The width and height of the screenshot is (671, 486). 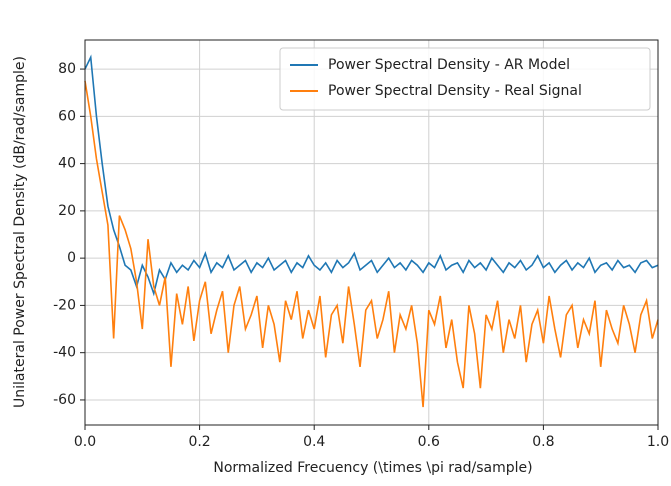 What do you see at coordinates (67, 69) in the screenshot?
I see `y-tick-label: 80` at bounding box center [67, 69].